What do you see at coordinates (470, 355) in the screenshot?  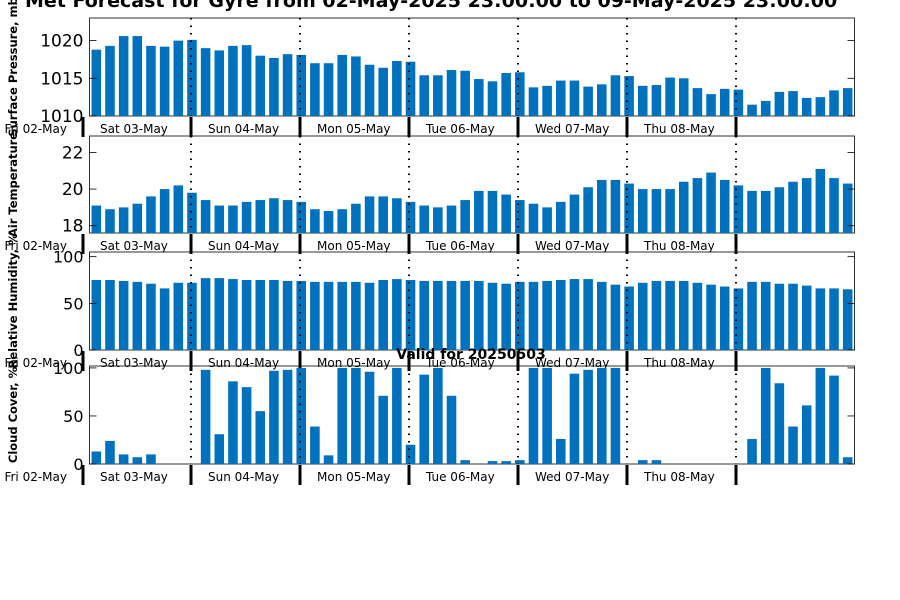 I see `bottom-panel-title: Valid for 20250503` at bounding box center [470, 355].